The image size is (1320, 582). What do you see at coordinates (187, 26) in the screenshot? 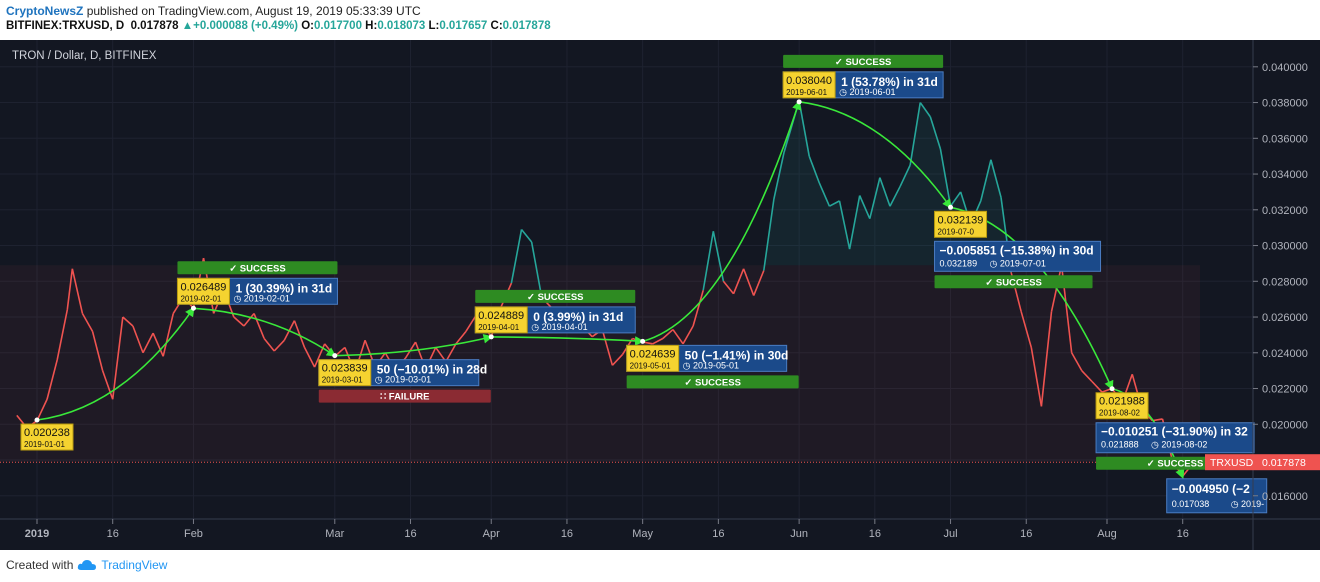
I see `up-triangle-icon: ▲` at bounding box center [187, 26].